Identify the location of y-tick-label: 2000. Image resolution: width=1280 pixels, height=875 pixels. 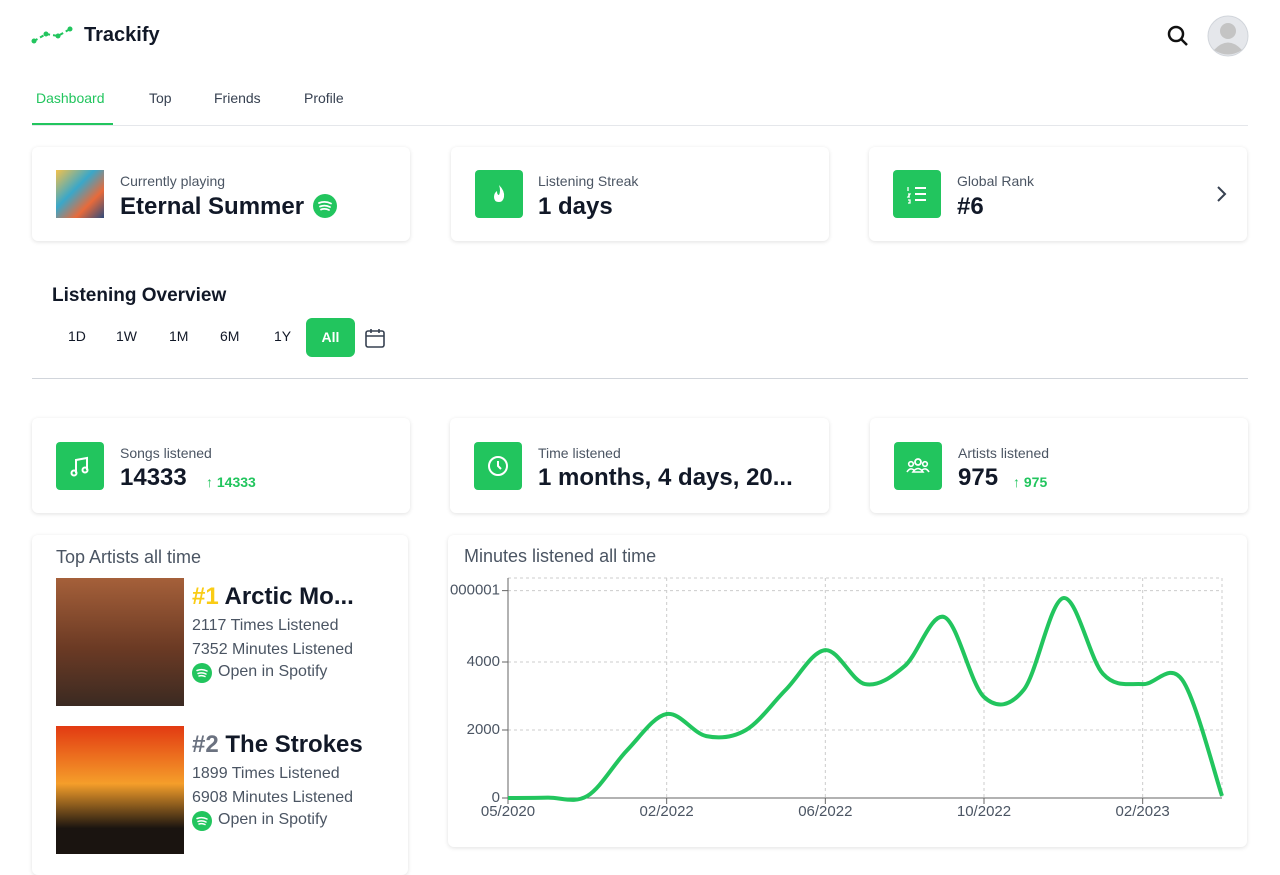
(483, 729).